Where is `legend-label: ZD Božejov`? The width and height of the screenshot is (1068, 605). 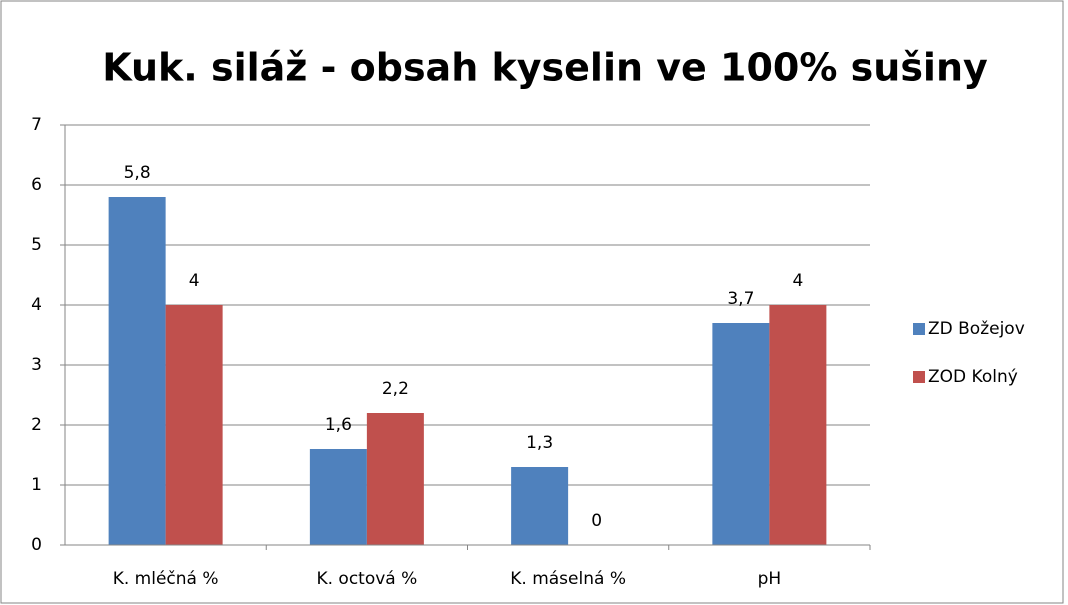 legend-label: ZD Božejov is located at coordinates (976, 329).